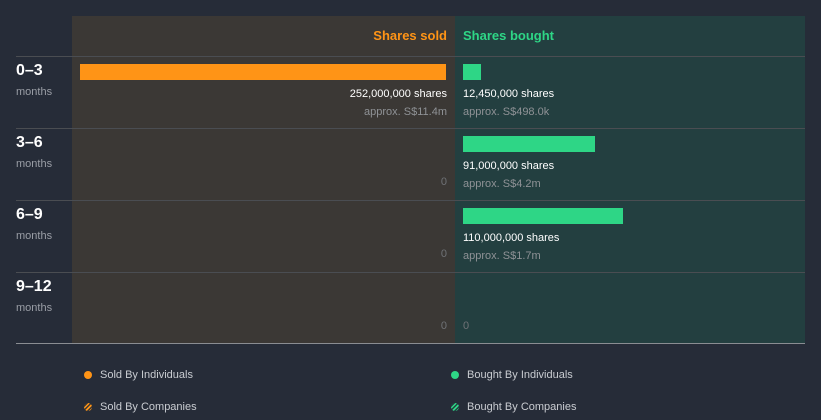 The image size is (821, 420). What do you see at coordinates (520, 375) in the screenshot?
I see `legend-label: Bought By Individuals` at bounding box center [520, 375].